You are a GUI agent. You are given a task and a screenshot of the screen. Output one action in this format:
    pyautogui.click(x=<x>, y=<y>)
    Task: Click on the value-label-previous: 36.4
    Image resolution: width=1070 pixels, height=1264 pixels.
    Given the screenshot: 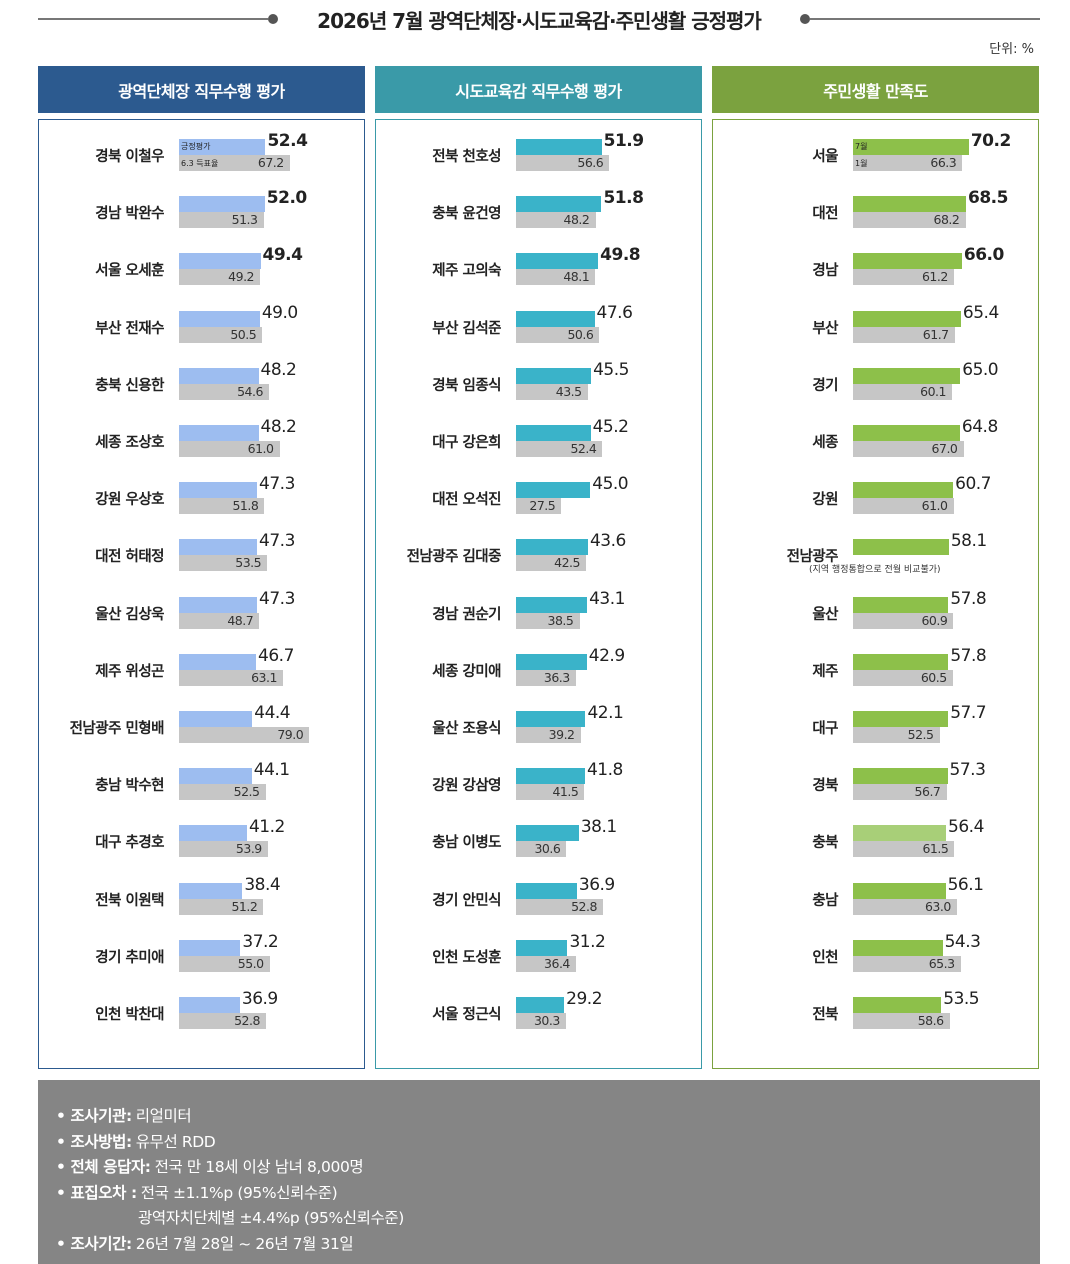 What is the action you would take?
    pyautogui.click(x=557, y=963)
    